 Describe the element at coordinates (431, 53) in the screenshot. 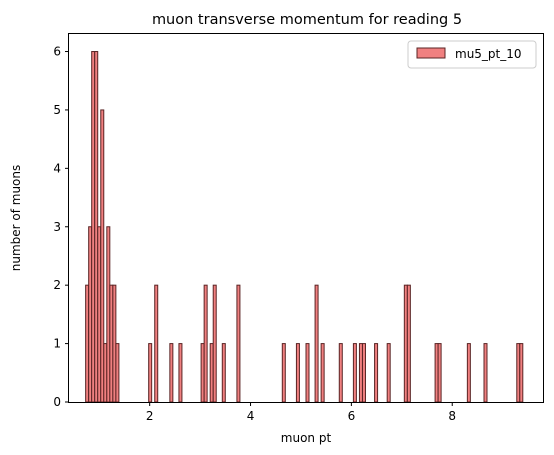

I see `legend-swatch` at that location.